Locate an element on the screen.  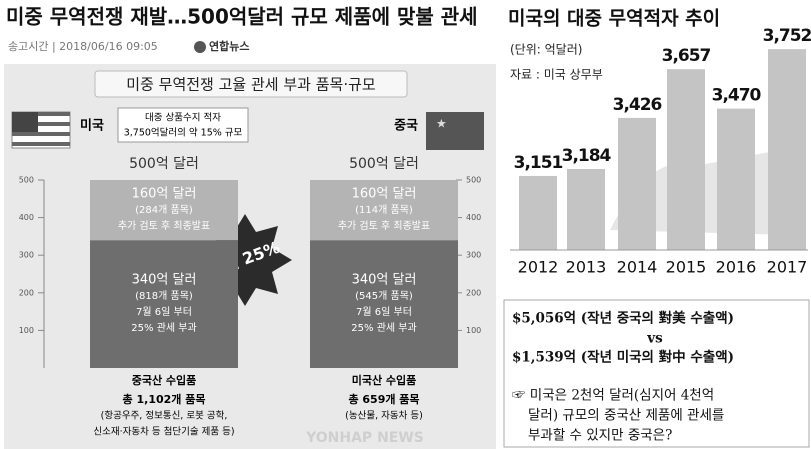
category-note: 신소재·자동차 등 첨단기술 제품 등) is located at coordinates (163, 432).